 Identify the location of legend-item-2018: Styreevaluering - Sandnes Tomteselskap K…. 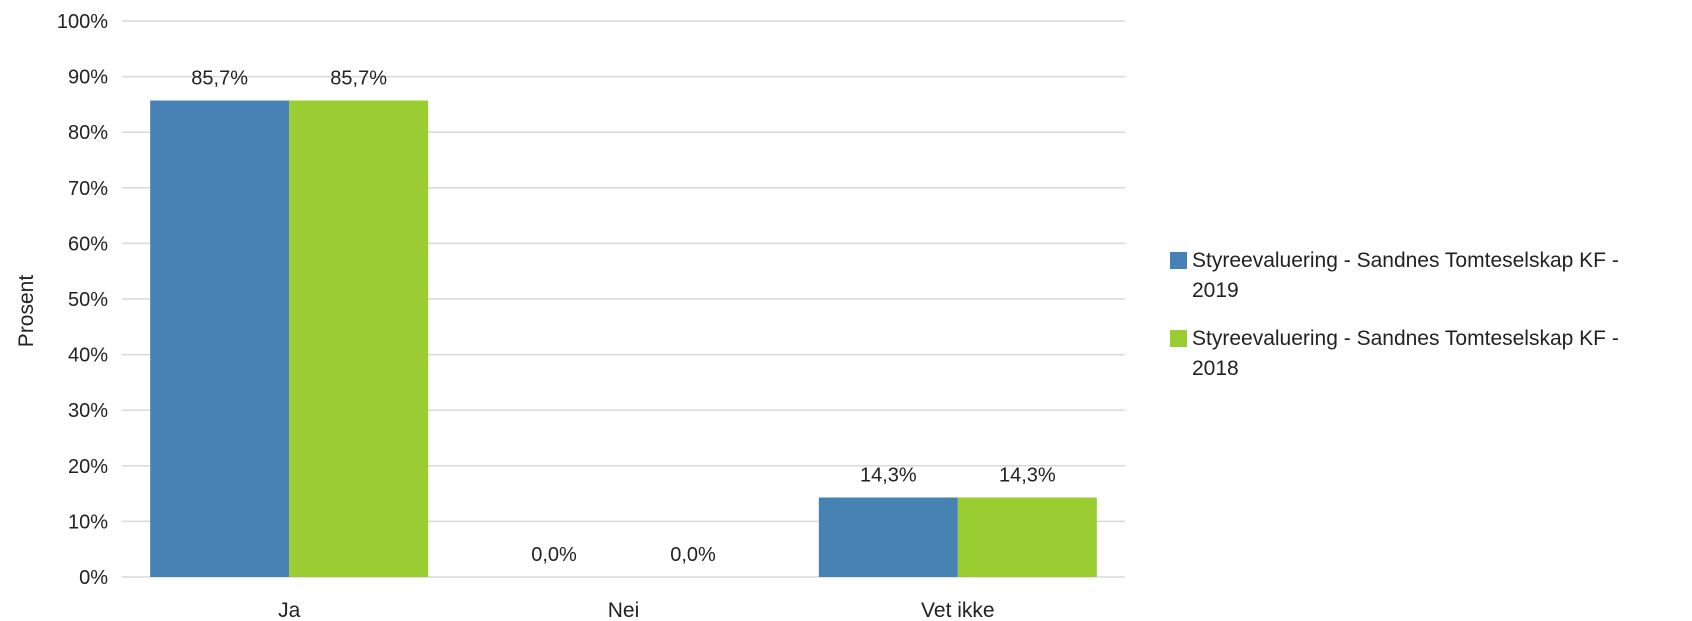
(1430, 354).